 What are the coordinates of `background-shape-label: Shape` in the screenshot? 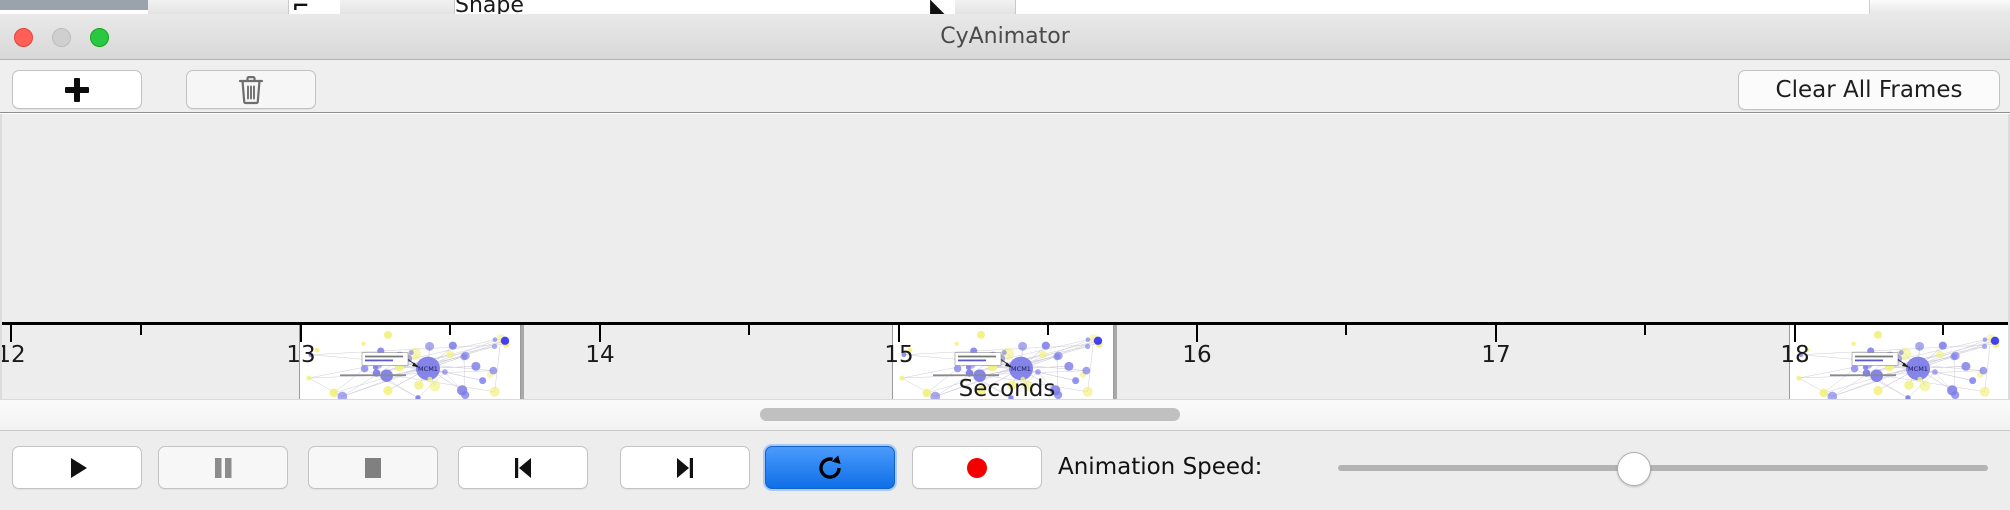 It's located at (489, 7).